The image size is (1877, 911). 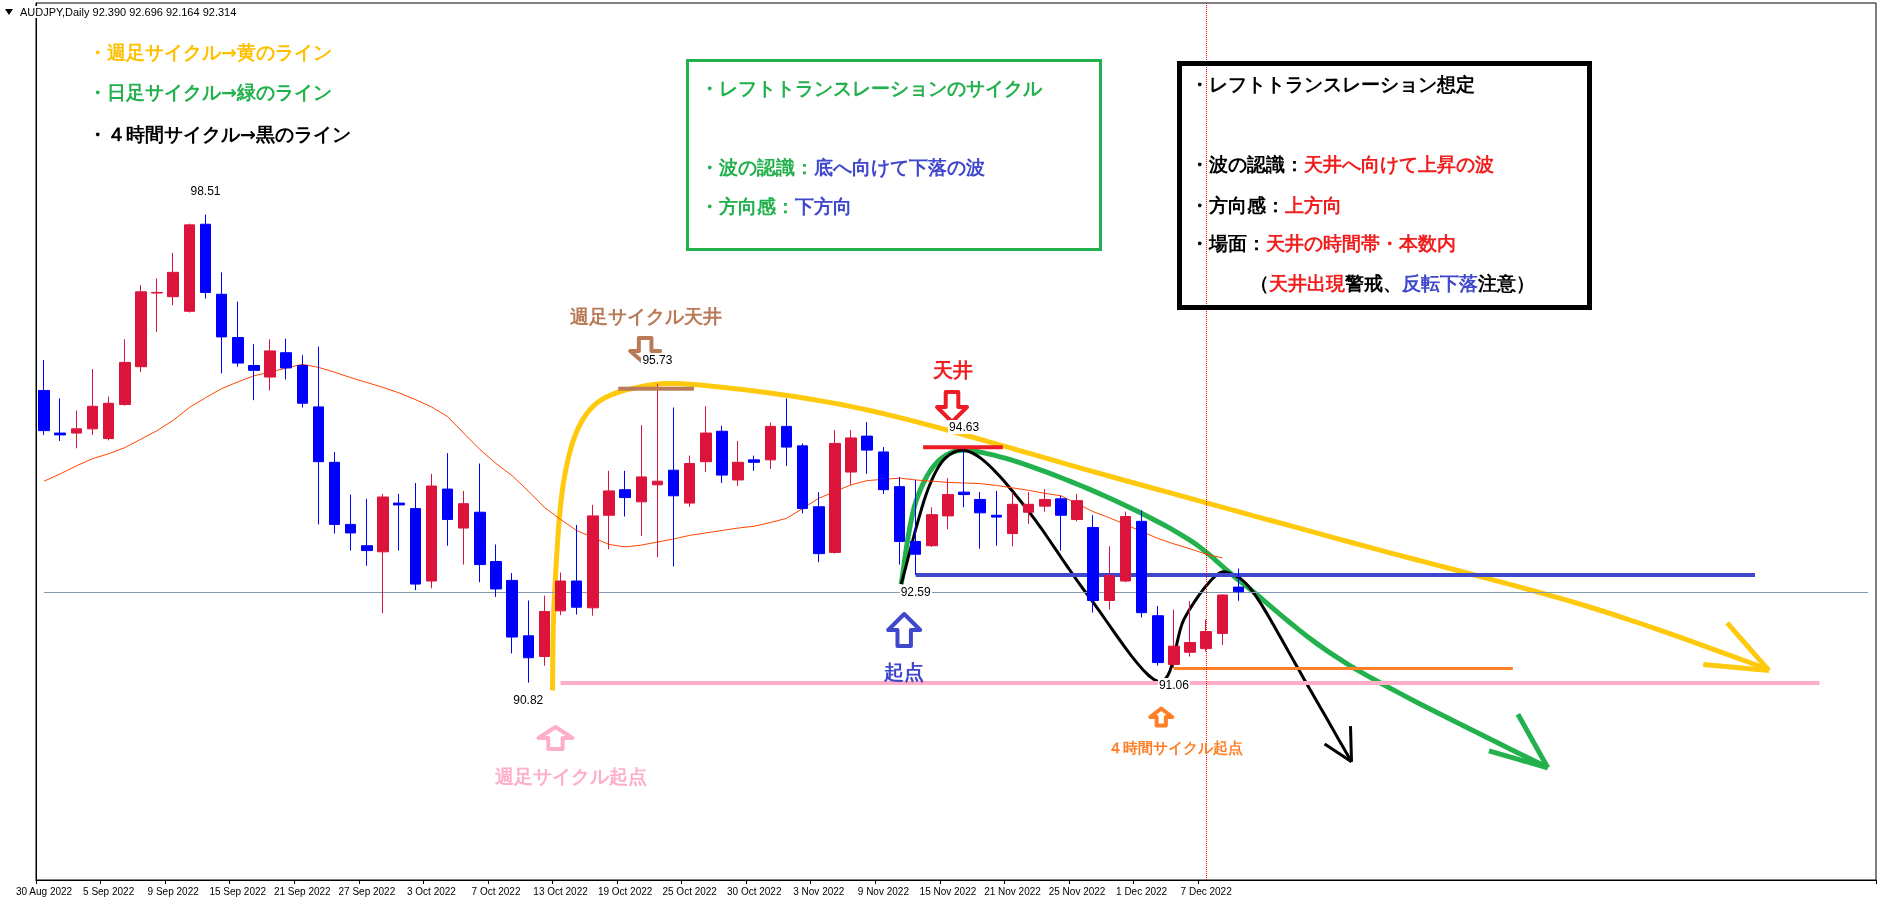 What do you see at coordinates (561, 891) in the screenshot?
I see `x-tick-label: 13 Oct 2022` at bounding box center [561, 891].